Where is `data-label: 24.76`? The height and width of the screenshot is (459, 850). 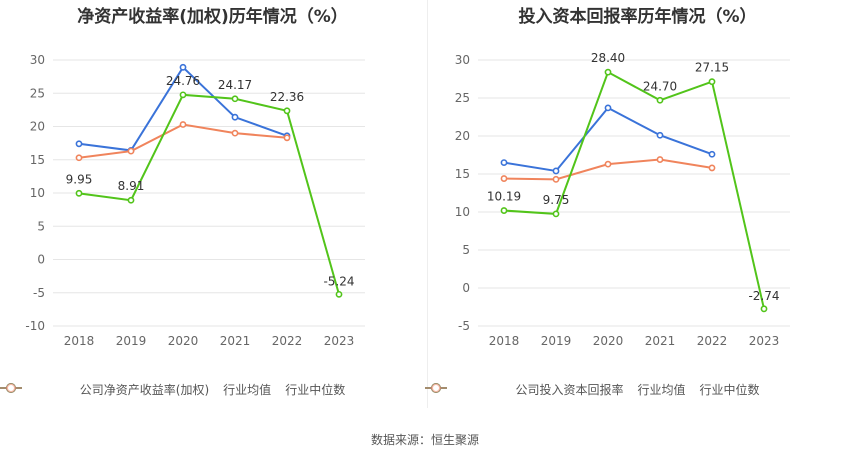 data-label: 24.76 is located at coordinates (183, 81).